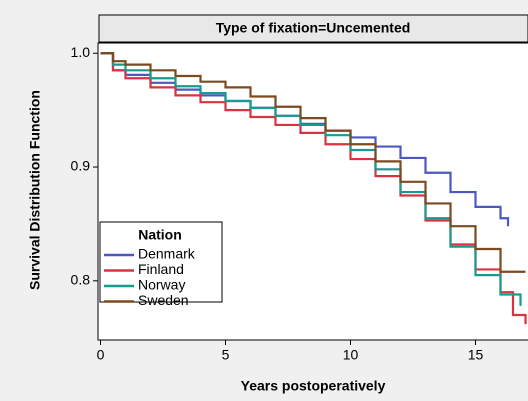  Describe the element at coordinates (476, 355) in the screenshot. I see `x-tick-label: 15` at that location.